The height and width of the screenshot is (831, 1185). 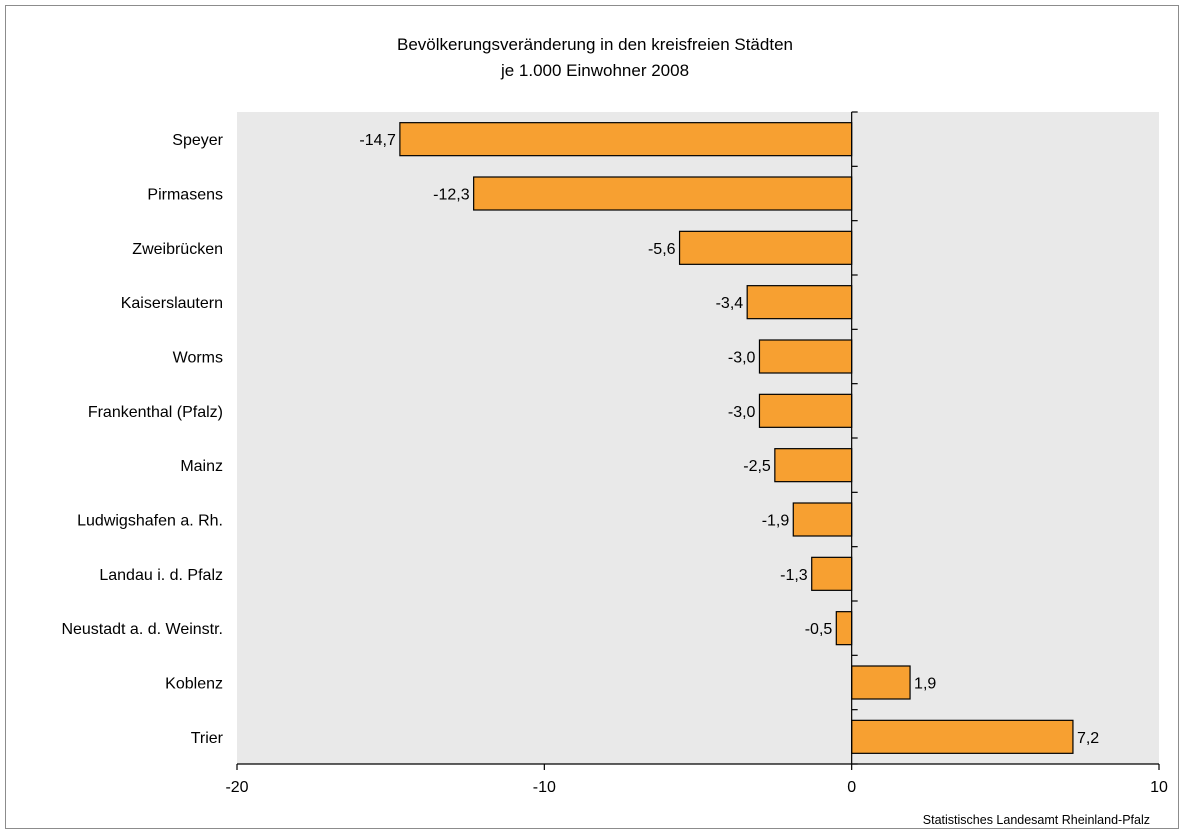 I want to click on chart-subtitle: je 1.000 Einwohner 2008, so click(x=594, y=70).